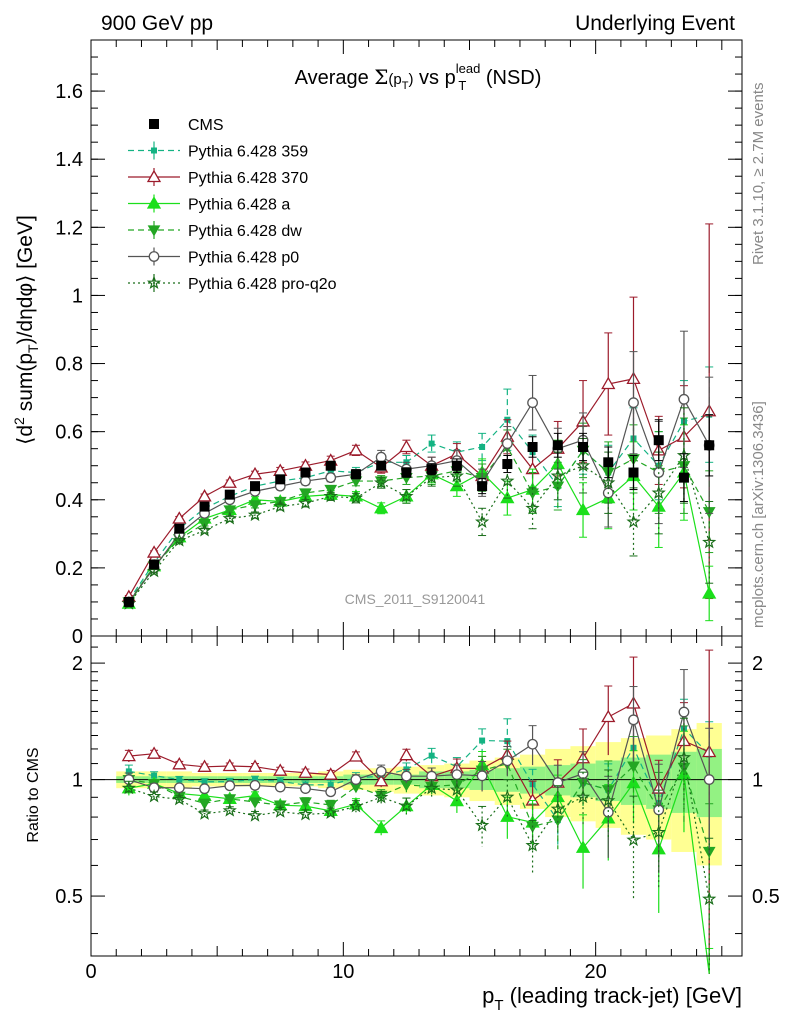 The width and height of the screenshot is (786, 1024). I want to click on ratio-y-tick-label-right: 2, so click(757, 664).